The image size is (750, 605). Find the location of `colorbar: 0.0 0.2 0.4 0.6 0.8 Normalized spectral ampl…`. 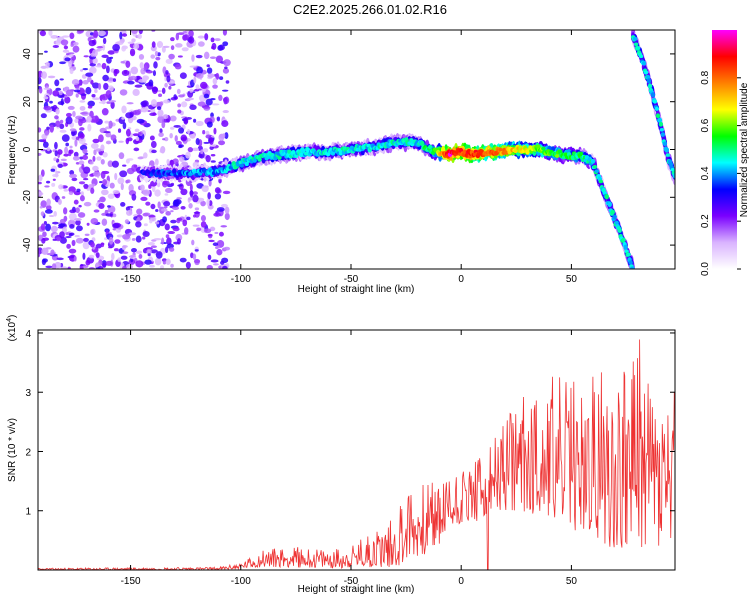

colorbar: 0.0 0.2 0.4 0.6 0.8 Normalized spectral ampl… is located at coordinates (725, 153).